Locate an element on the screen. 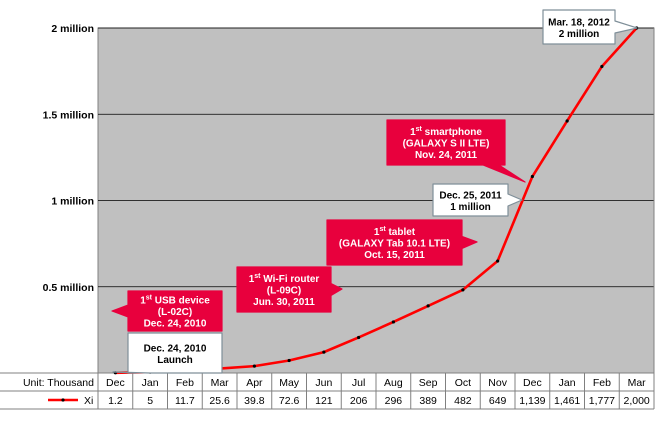 The height and width of the screenshot is (423, 672). x-tick-label-7: Jul is located at coordinates (358, 383).